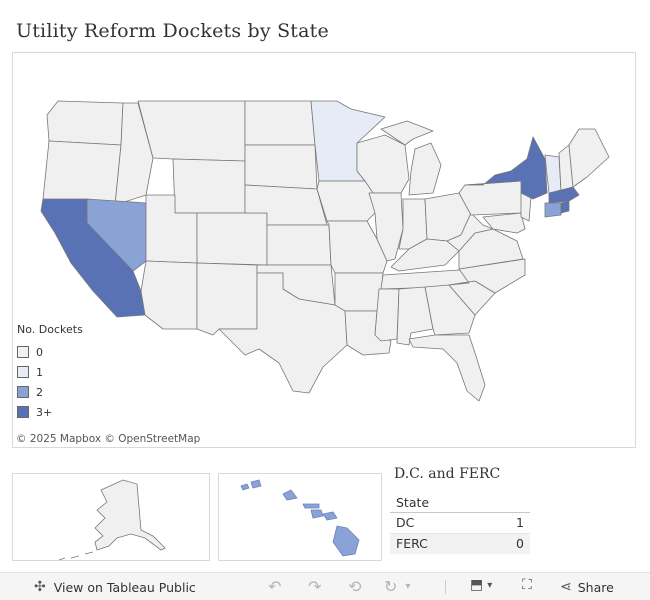  What do you see at coordinates (553, 210) in the screenshot?
I see `state-connecticut` at bounding box center [553, 210].